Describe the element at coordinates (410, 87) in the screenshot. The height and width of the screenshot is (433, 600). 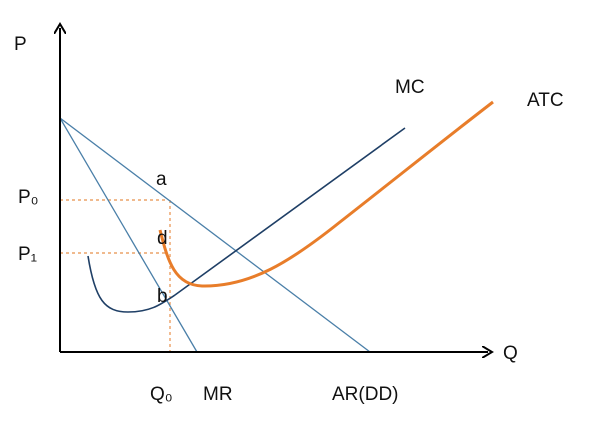
I see `mc-label: MC` at that location.